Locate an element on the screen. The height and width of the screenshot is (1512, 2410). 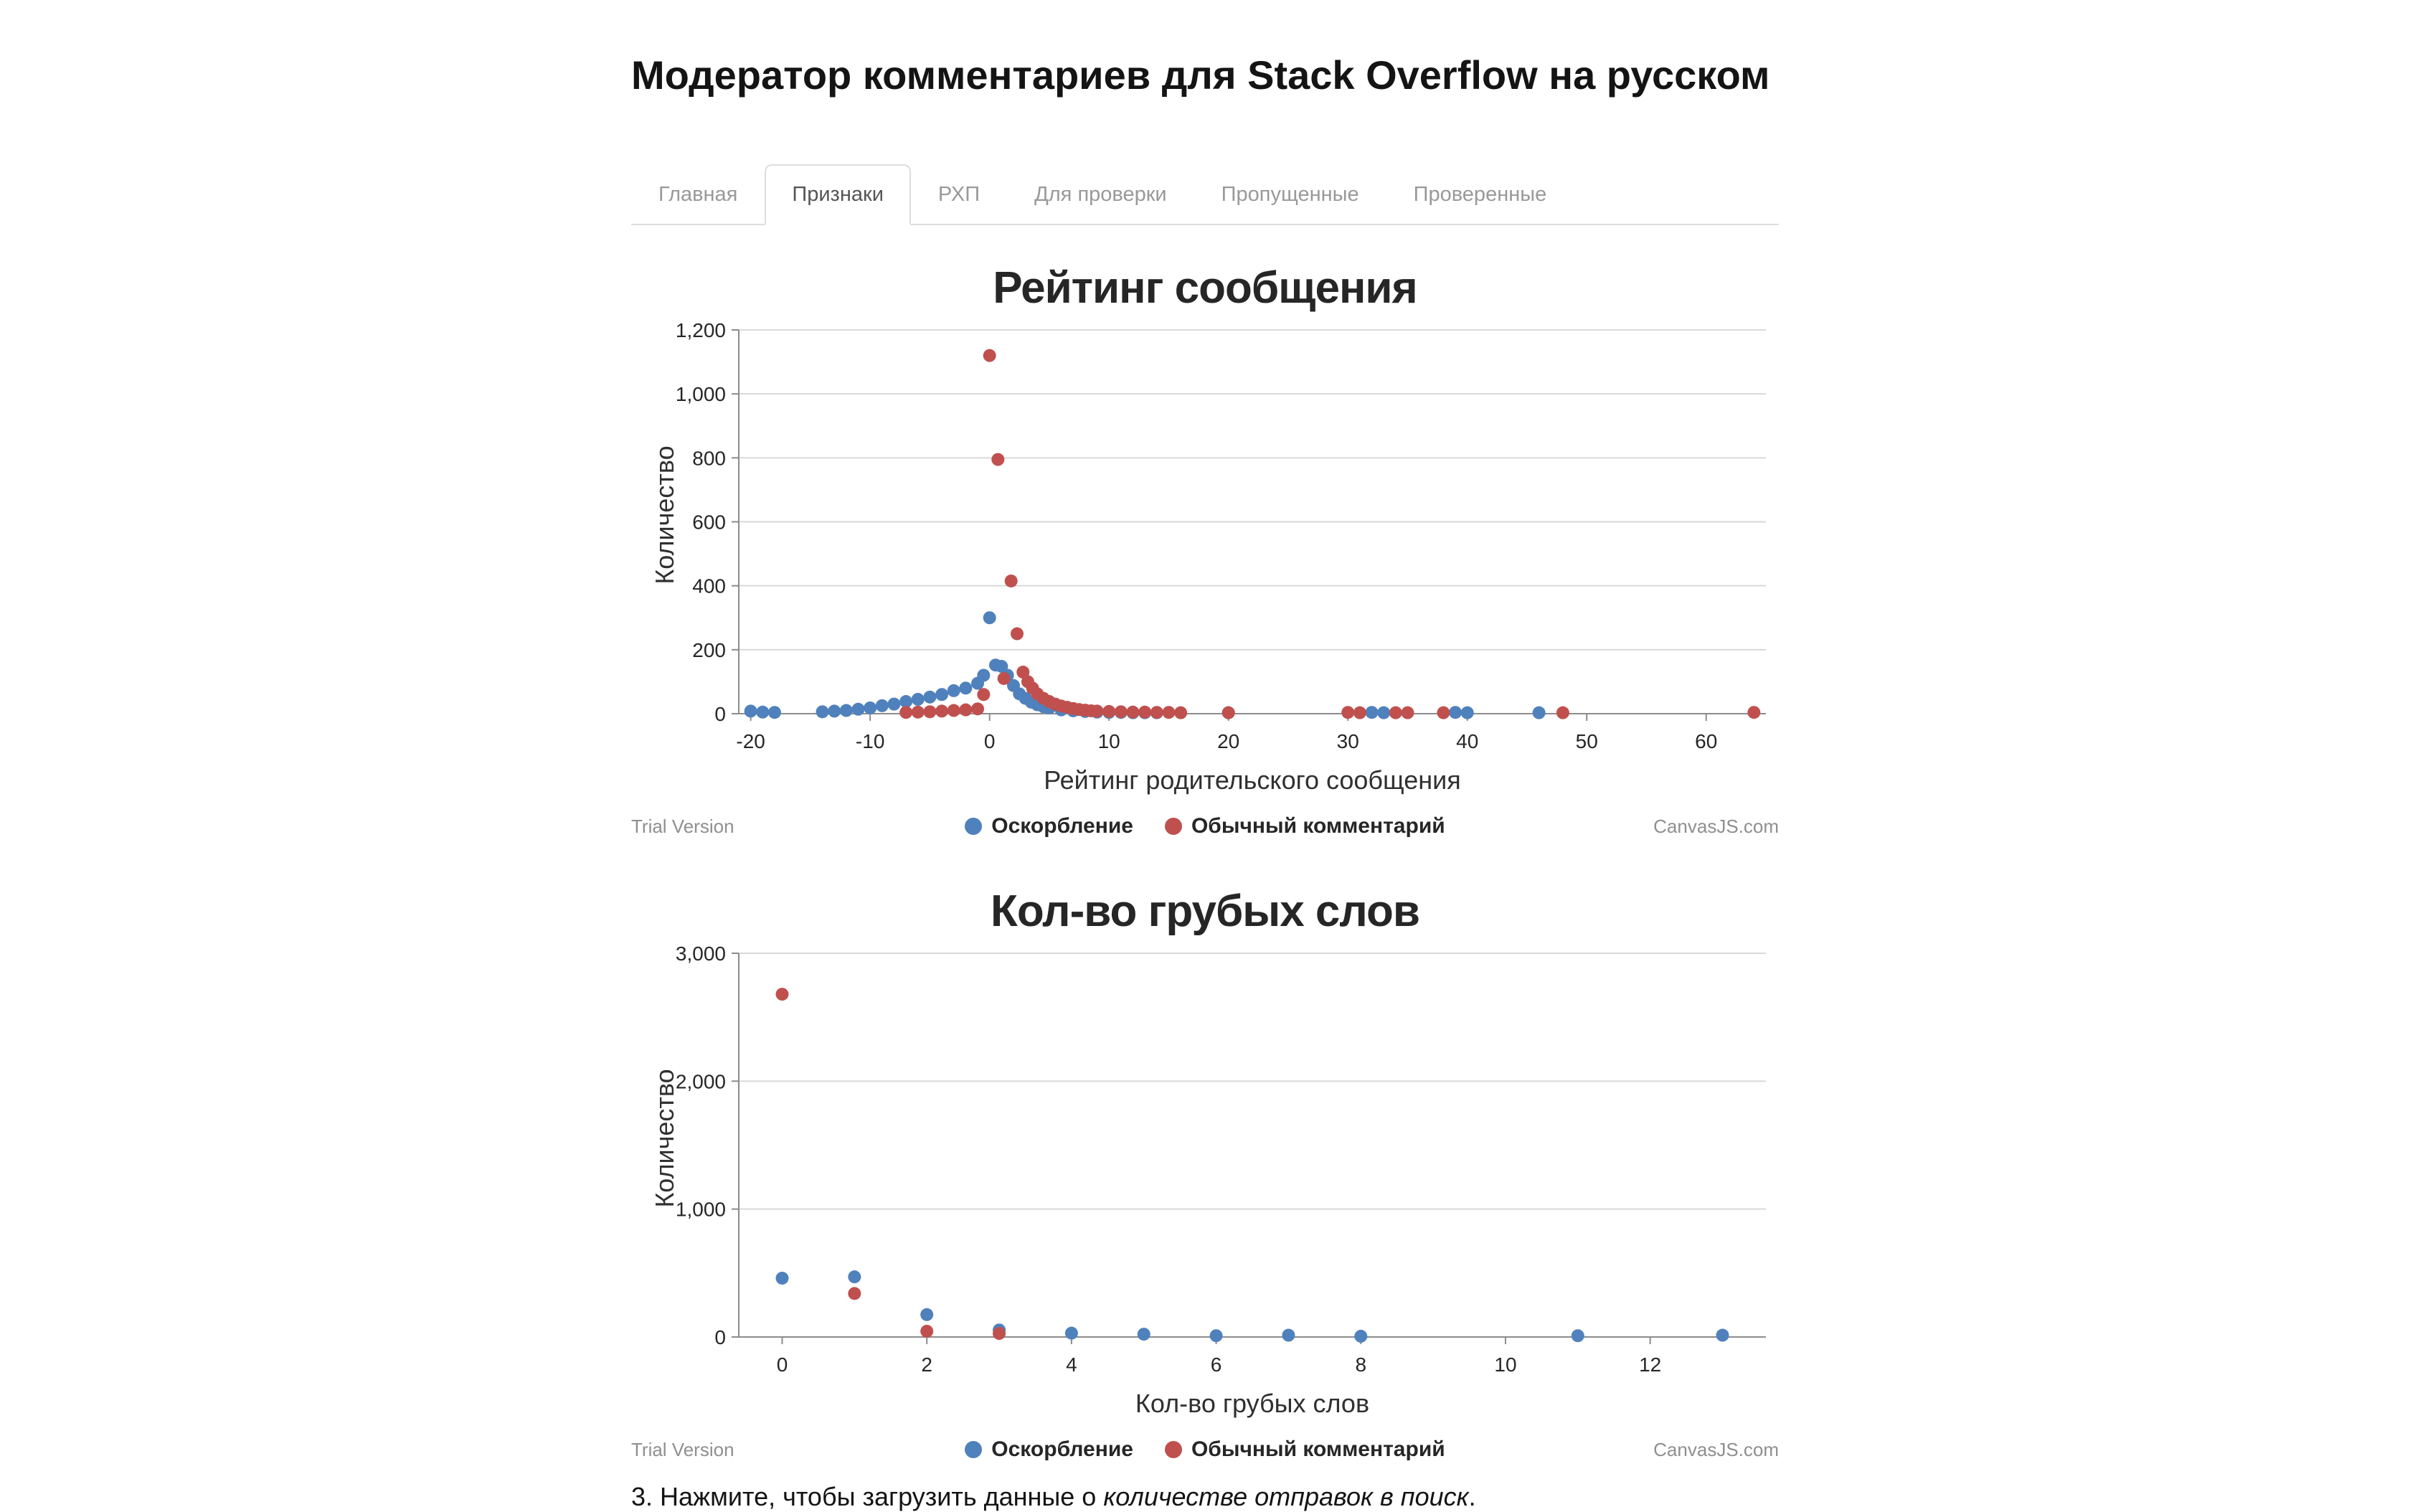
svg-text: 20 is located at coordinates (1228, 741).